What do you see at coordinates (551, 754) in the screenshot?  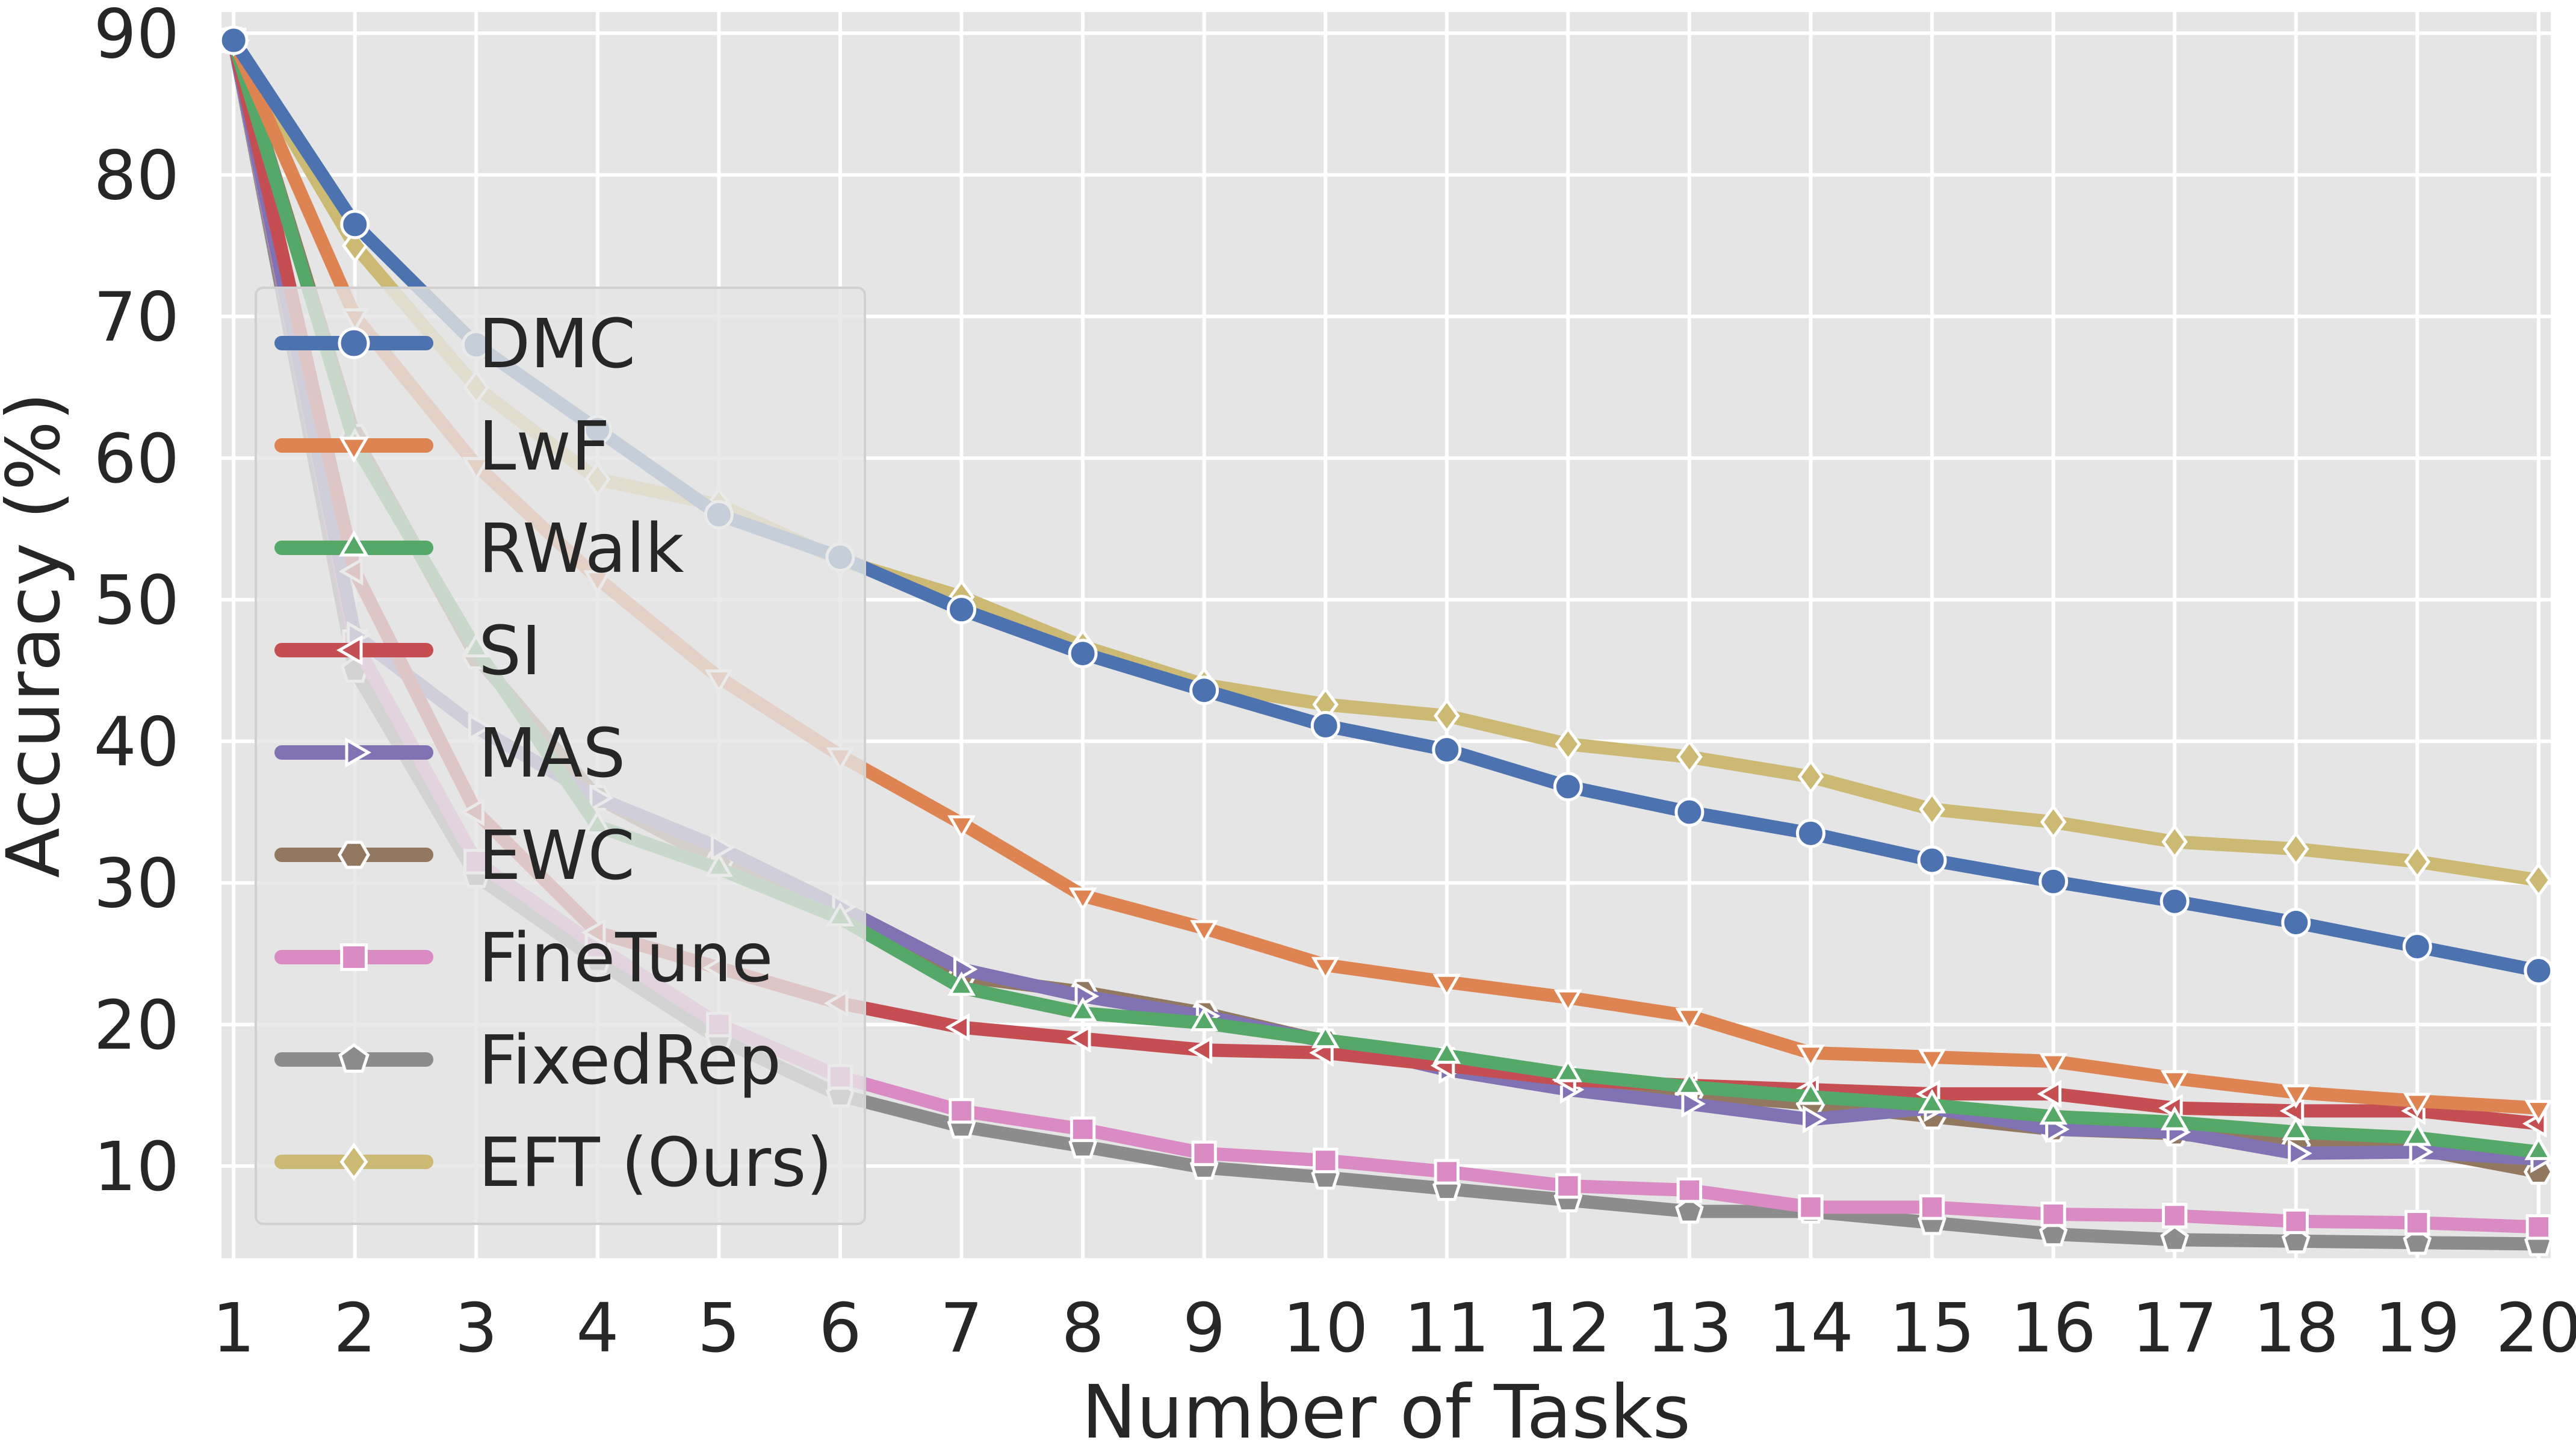 I see `legend-label: MAS` at bounding box center [551, 754].